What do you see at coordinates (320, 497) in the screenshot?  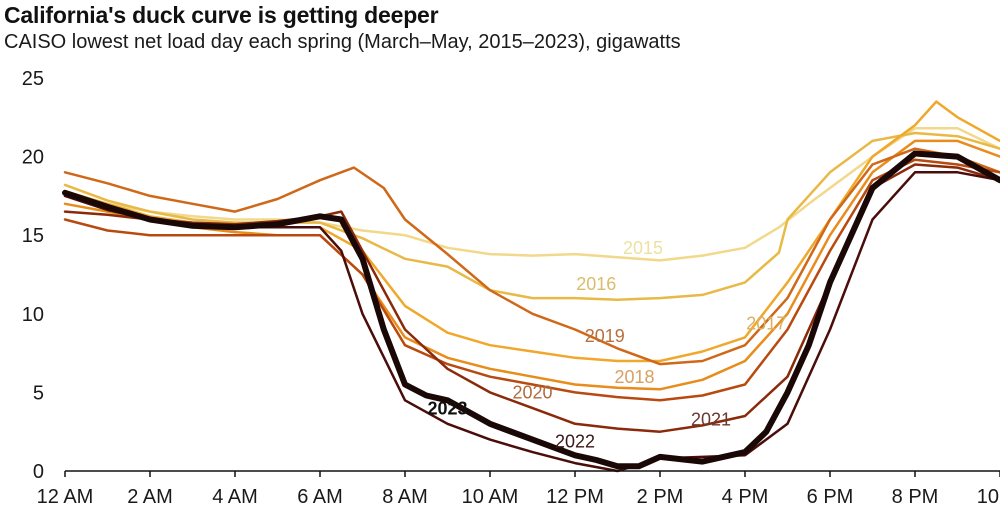 I see `x-tick-label: 6 AM` at bounding box center [320, 497].